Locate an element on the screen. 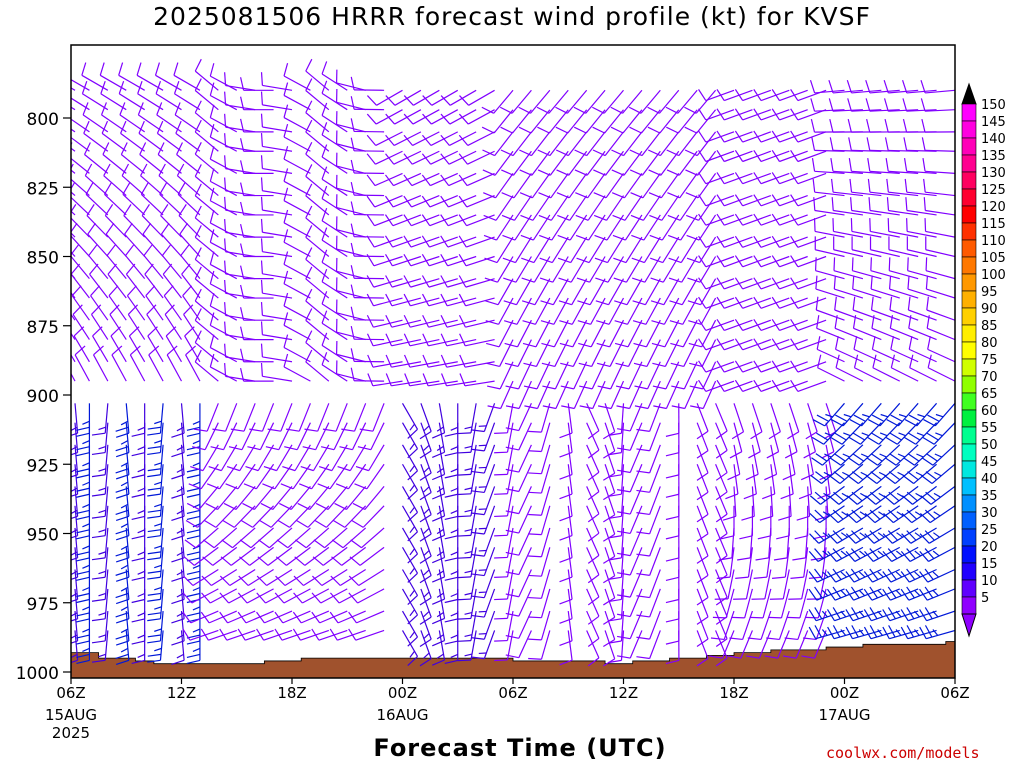  y-tick-label: 900 is located at coordinates (43, 397).